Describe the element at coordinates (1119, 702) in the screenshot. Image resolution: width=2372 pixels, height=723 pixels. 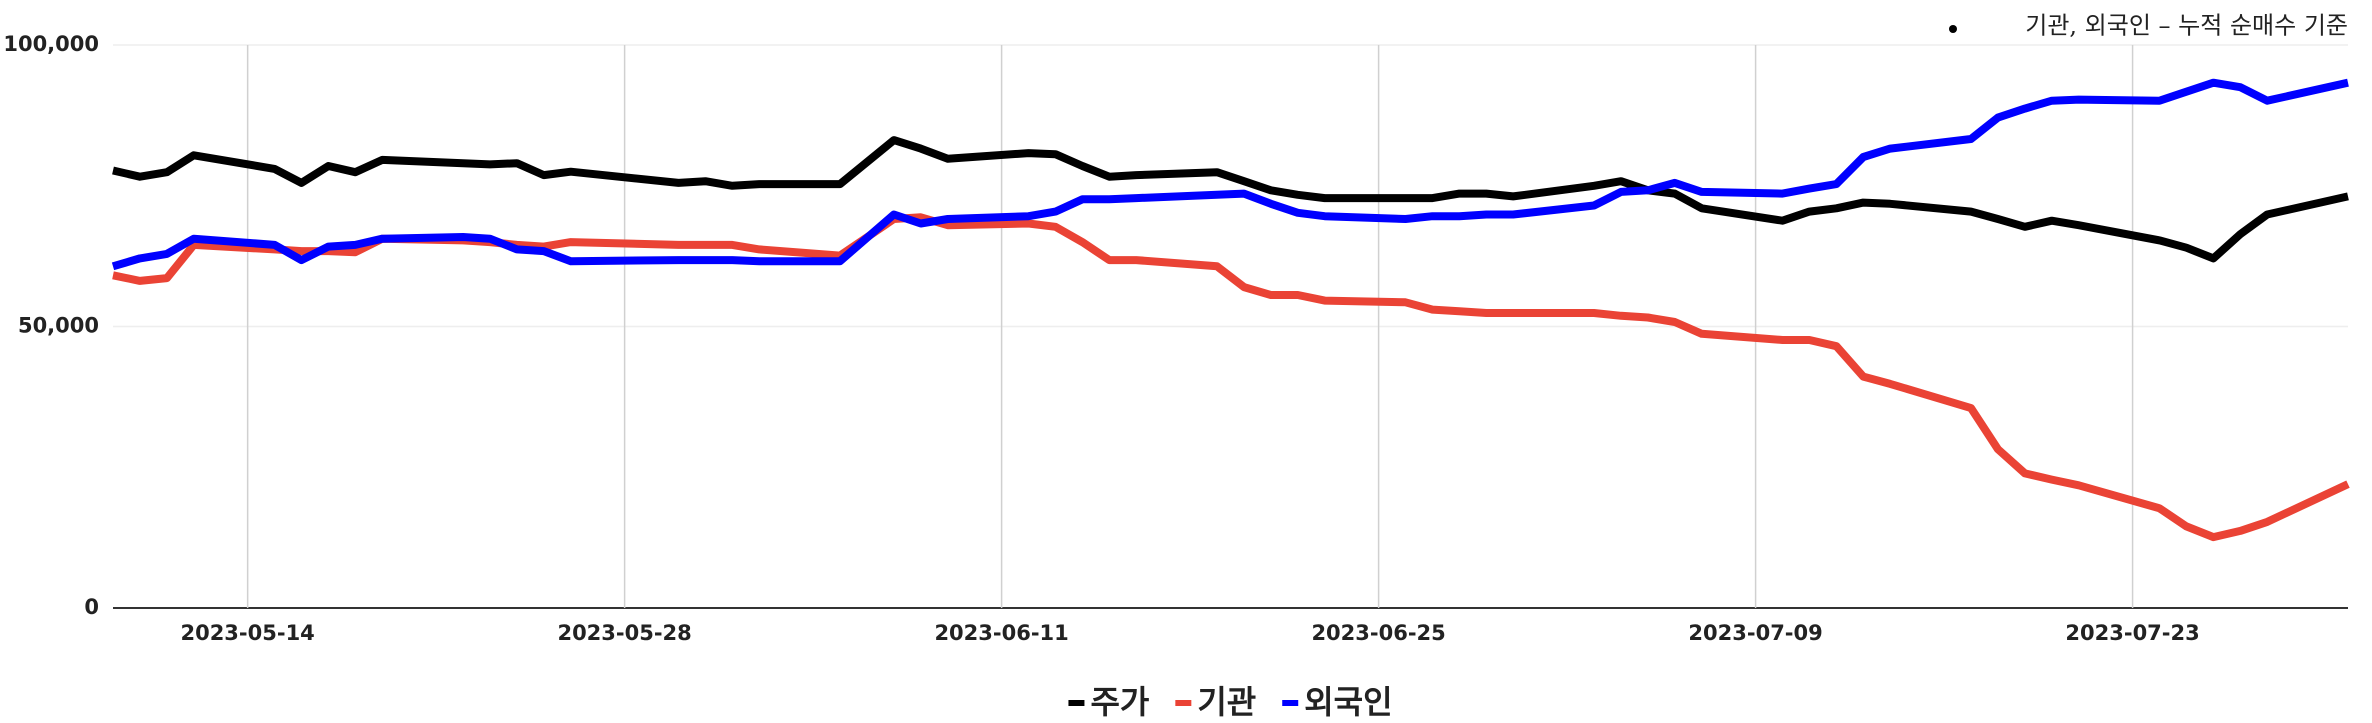
I see `legend-label: 주가` at that location.